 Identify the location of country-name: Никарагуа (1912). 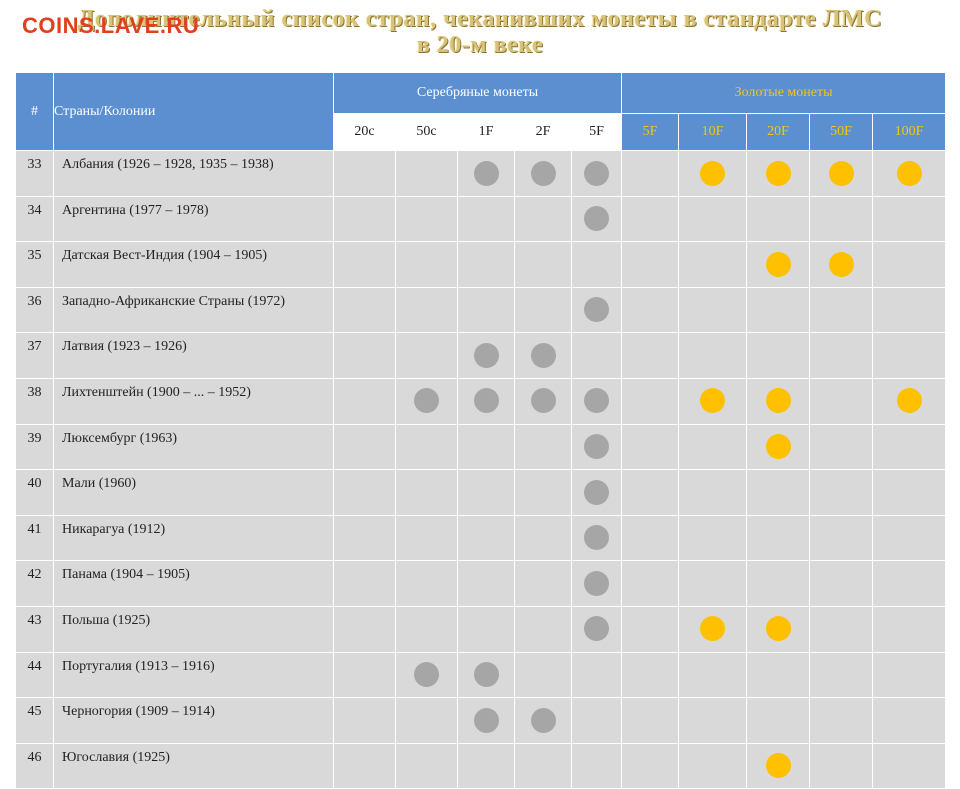
(193, 538).